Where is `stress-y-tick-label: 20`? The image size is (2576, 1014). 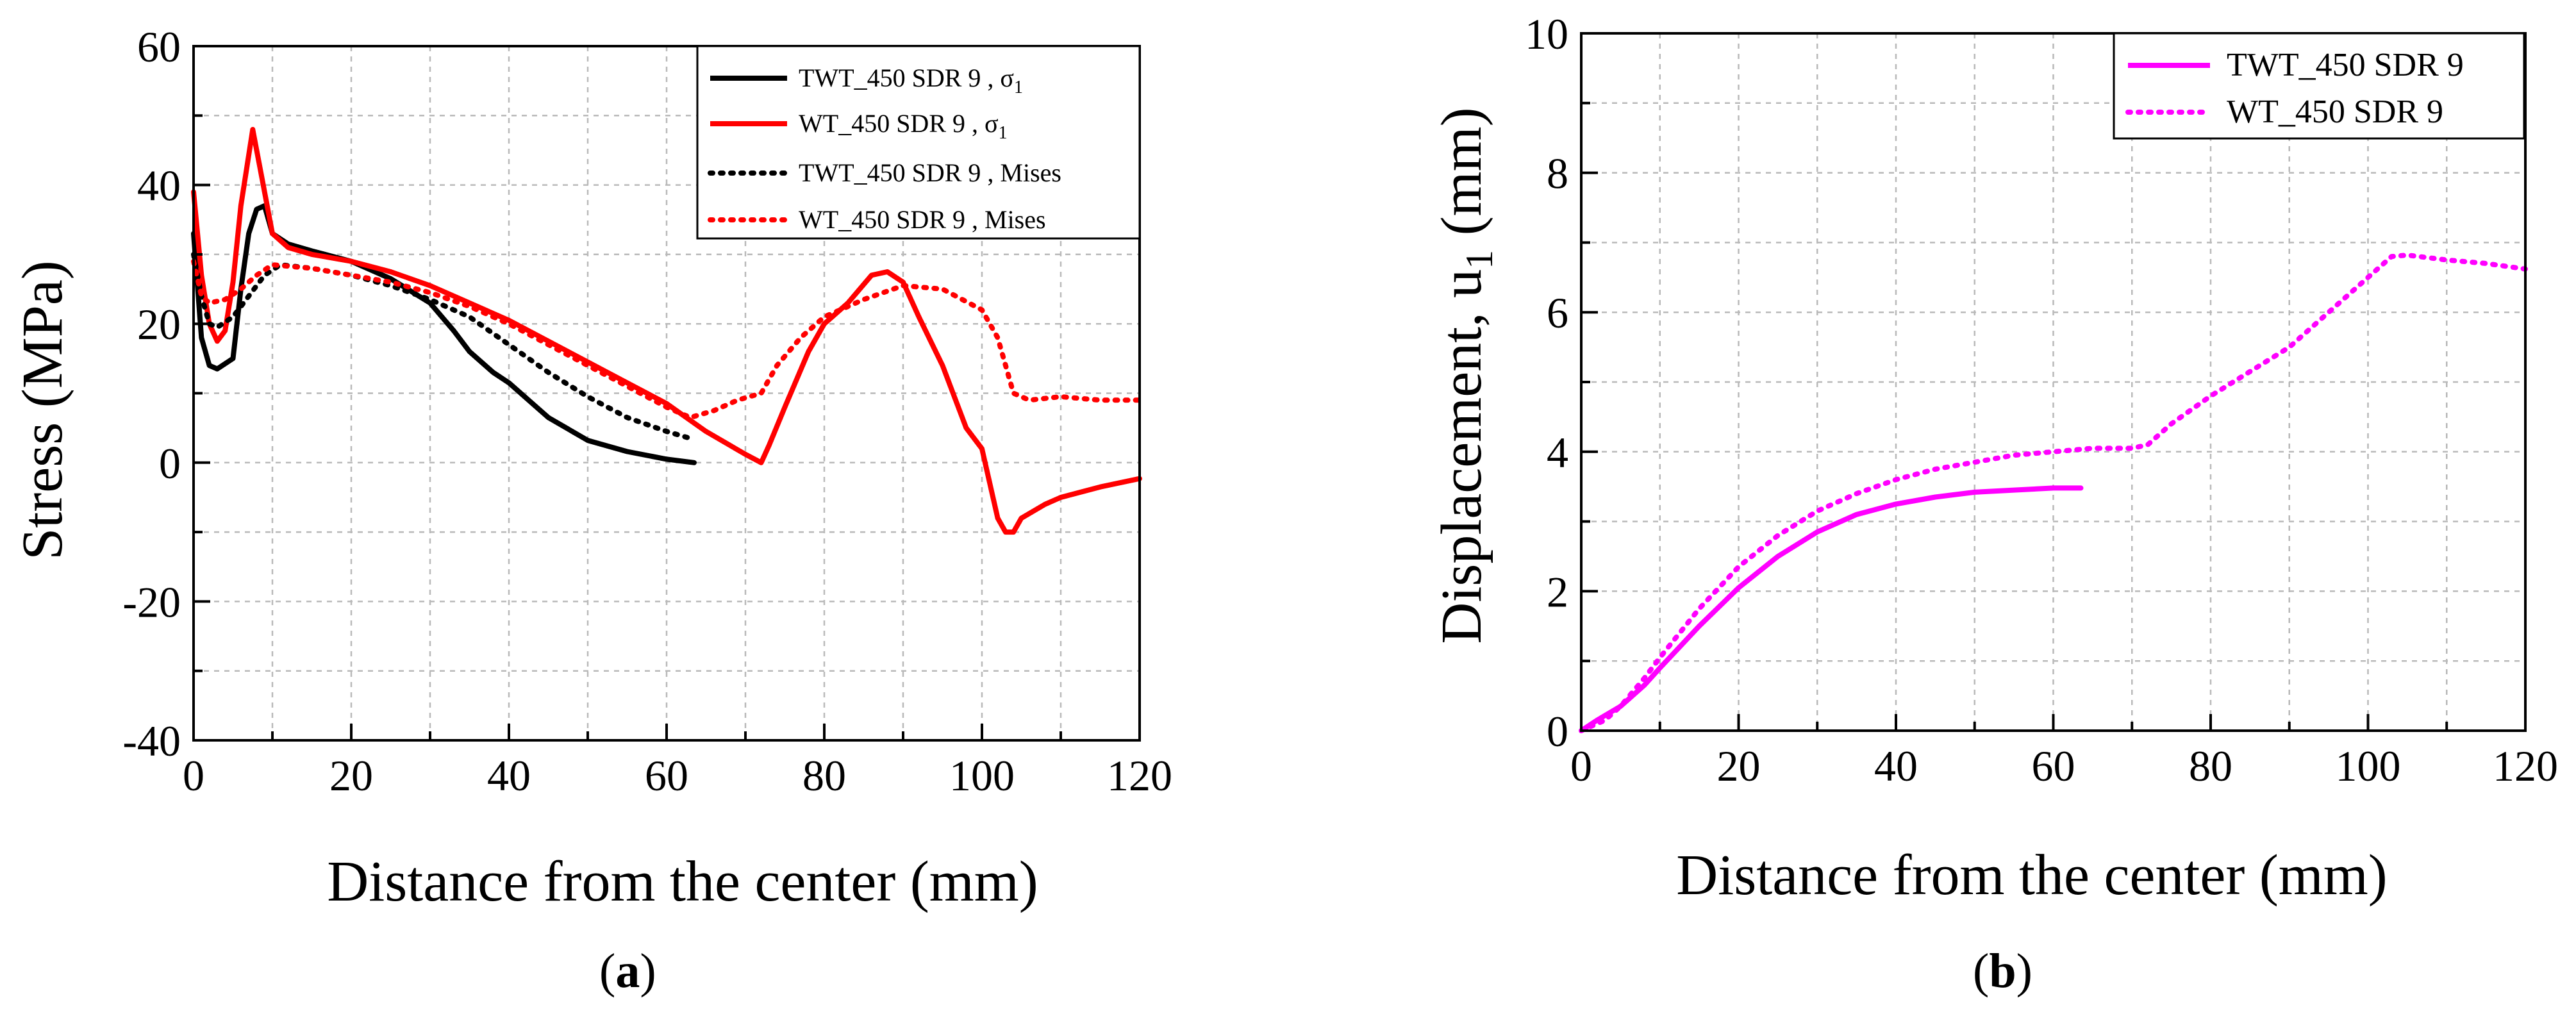 stress-y-tick-label: 20 is located at coordinates (159, 324).